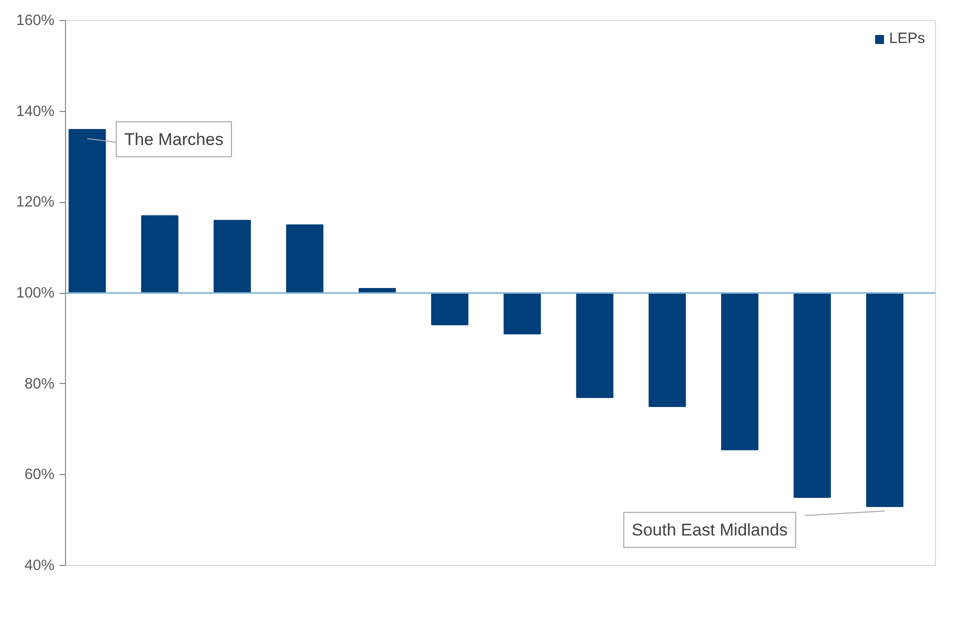 The image size is (960, 640). What do you see at coordinates (39, 383) in the screenshot?
I see `y-tick-label: 80%` at bounding box center [39, 383].